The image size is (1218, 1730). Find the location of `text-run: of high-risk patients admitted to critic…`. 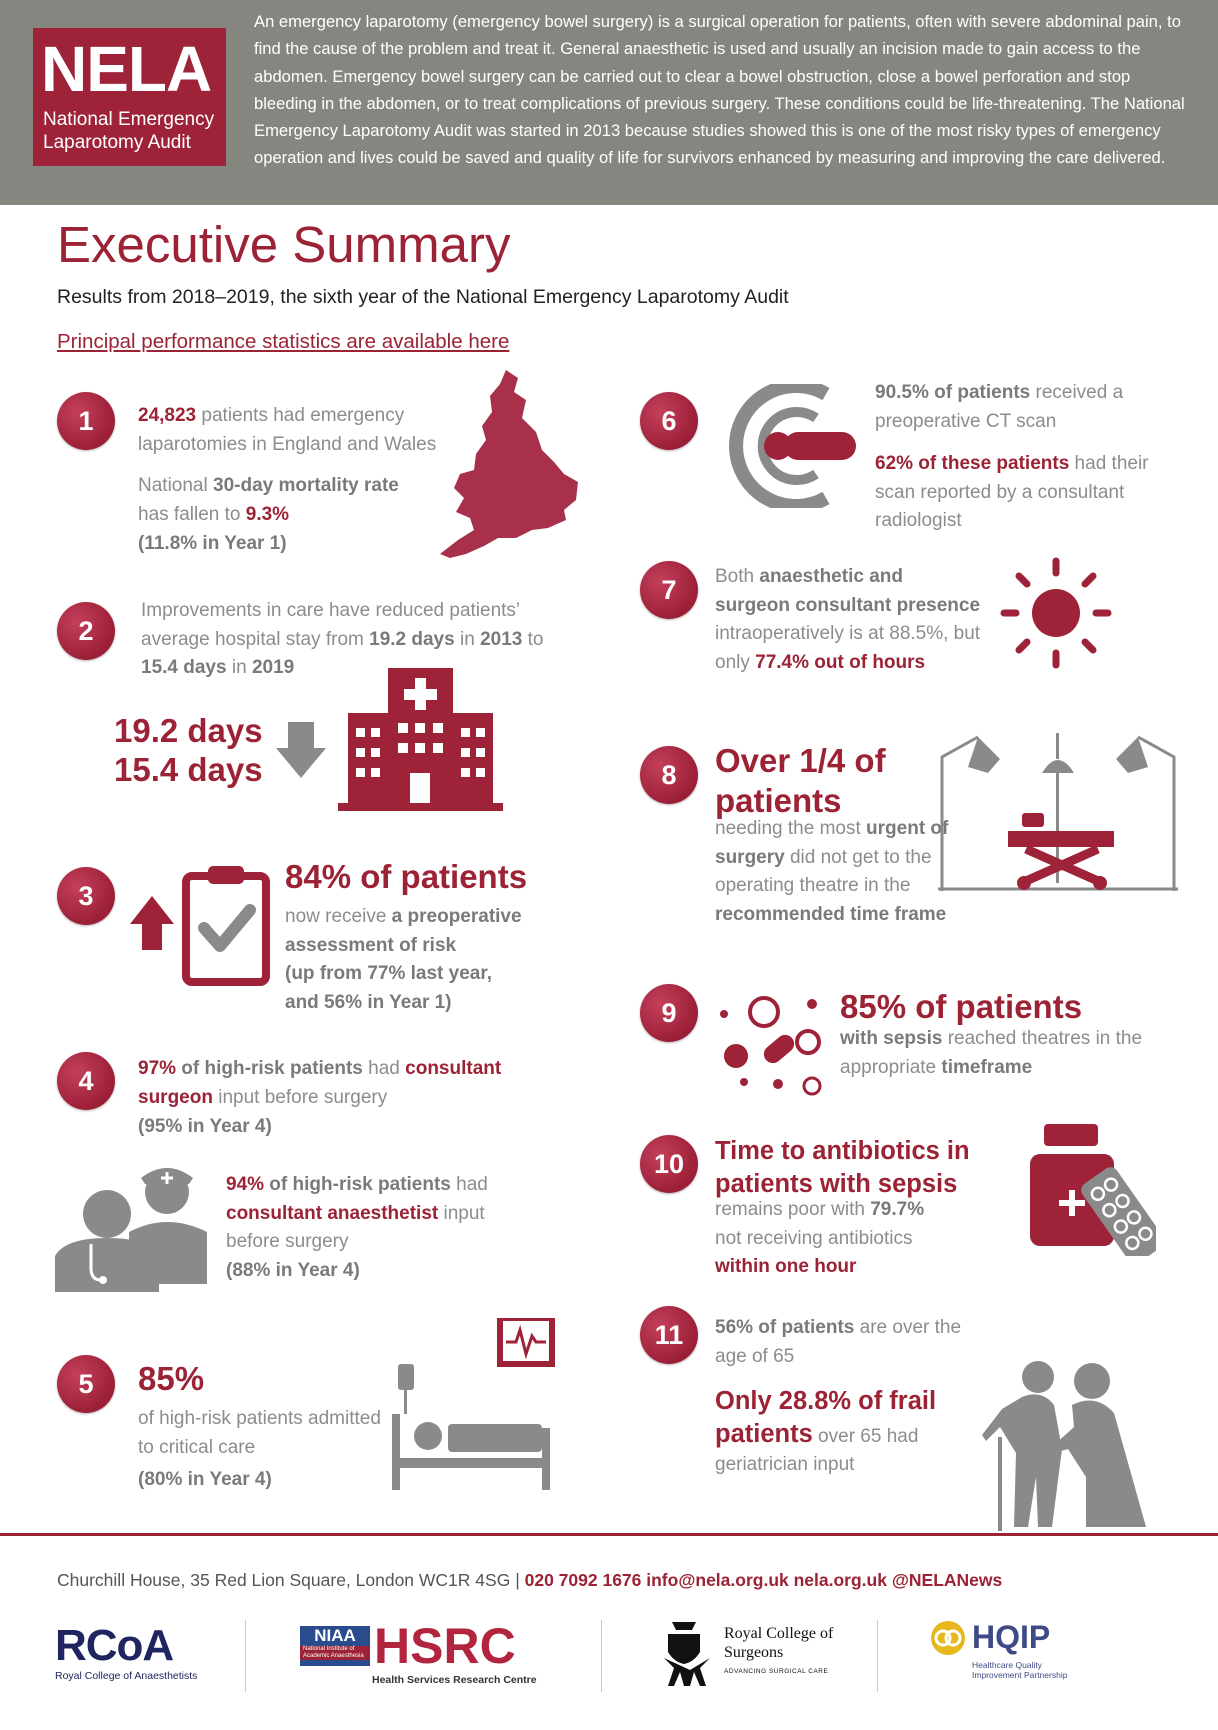

text-run: of high-risk patients admitted to critic… is located at coordinates (259, 1433).